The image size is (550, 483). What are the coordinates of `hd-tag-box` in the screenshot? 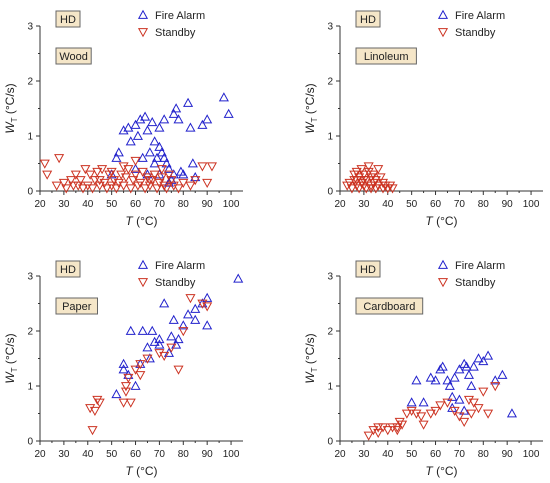 It's located at (68, 19).